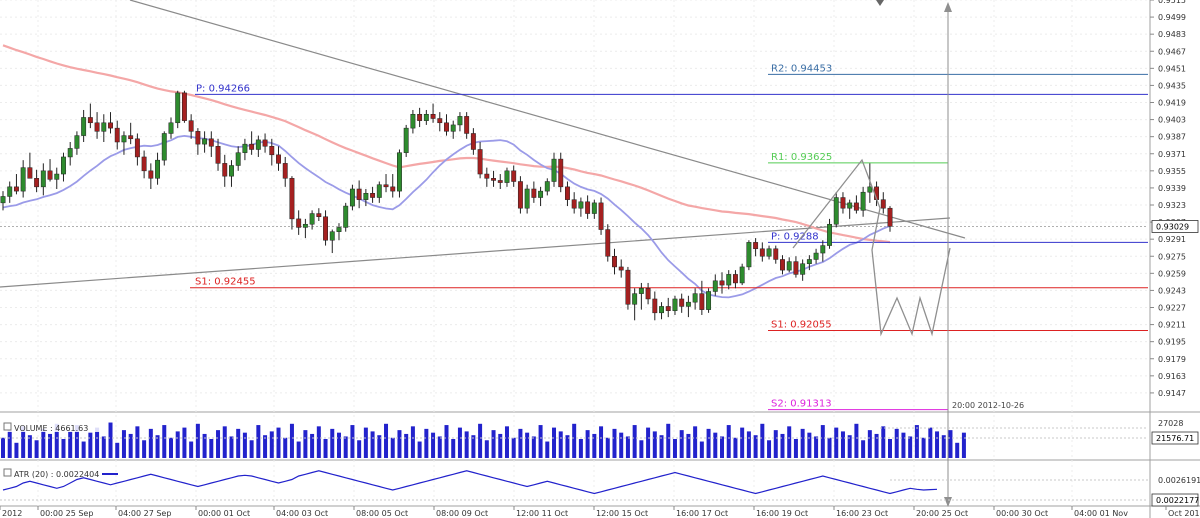 The height and width of the screenshot is (518, 1200). Describe the element at coordinates (223, 88) in the screenshot. I see `pivot-level-label: P: 0.94266` at that location.